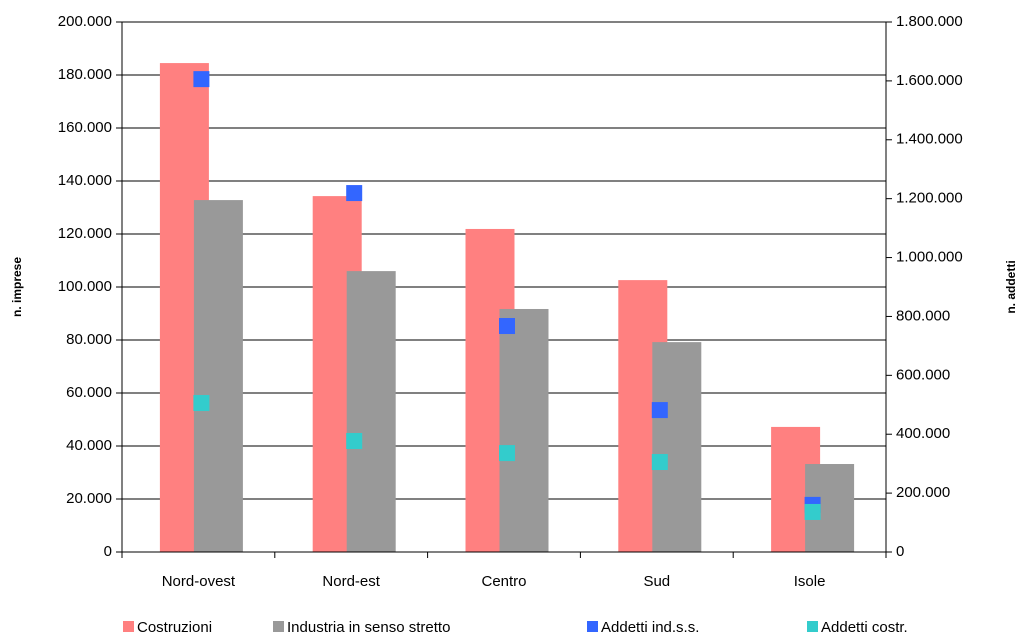  Describe the element at coordinates (929, 21) in the screenshot. I see `y2-tick-label: 1.800.000` at that location.